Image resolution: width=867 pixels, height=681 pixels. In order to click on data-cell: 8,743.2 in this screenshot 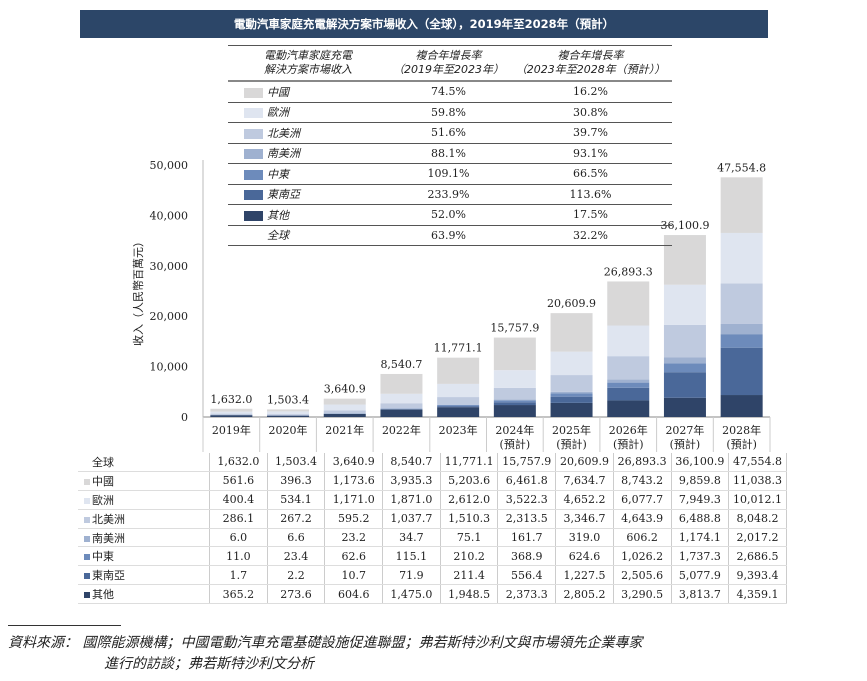, I will do `click(642, 481)`.